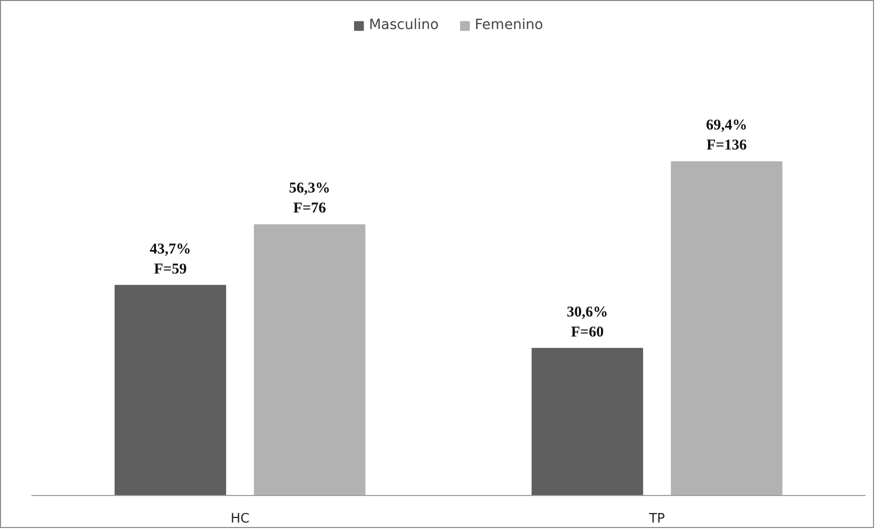 This screenshot has width=877, height=532. Describe the element at coordinates (309, 198) in the screenshot. I see `data-label: 56,3% F=76` at that location.